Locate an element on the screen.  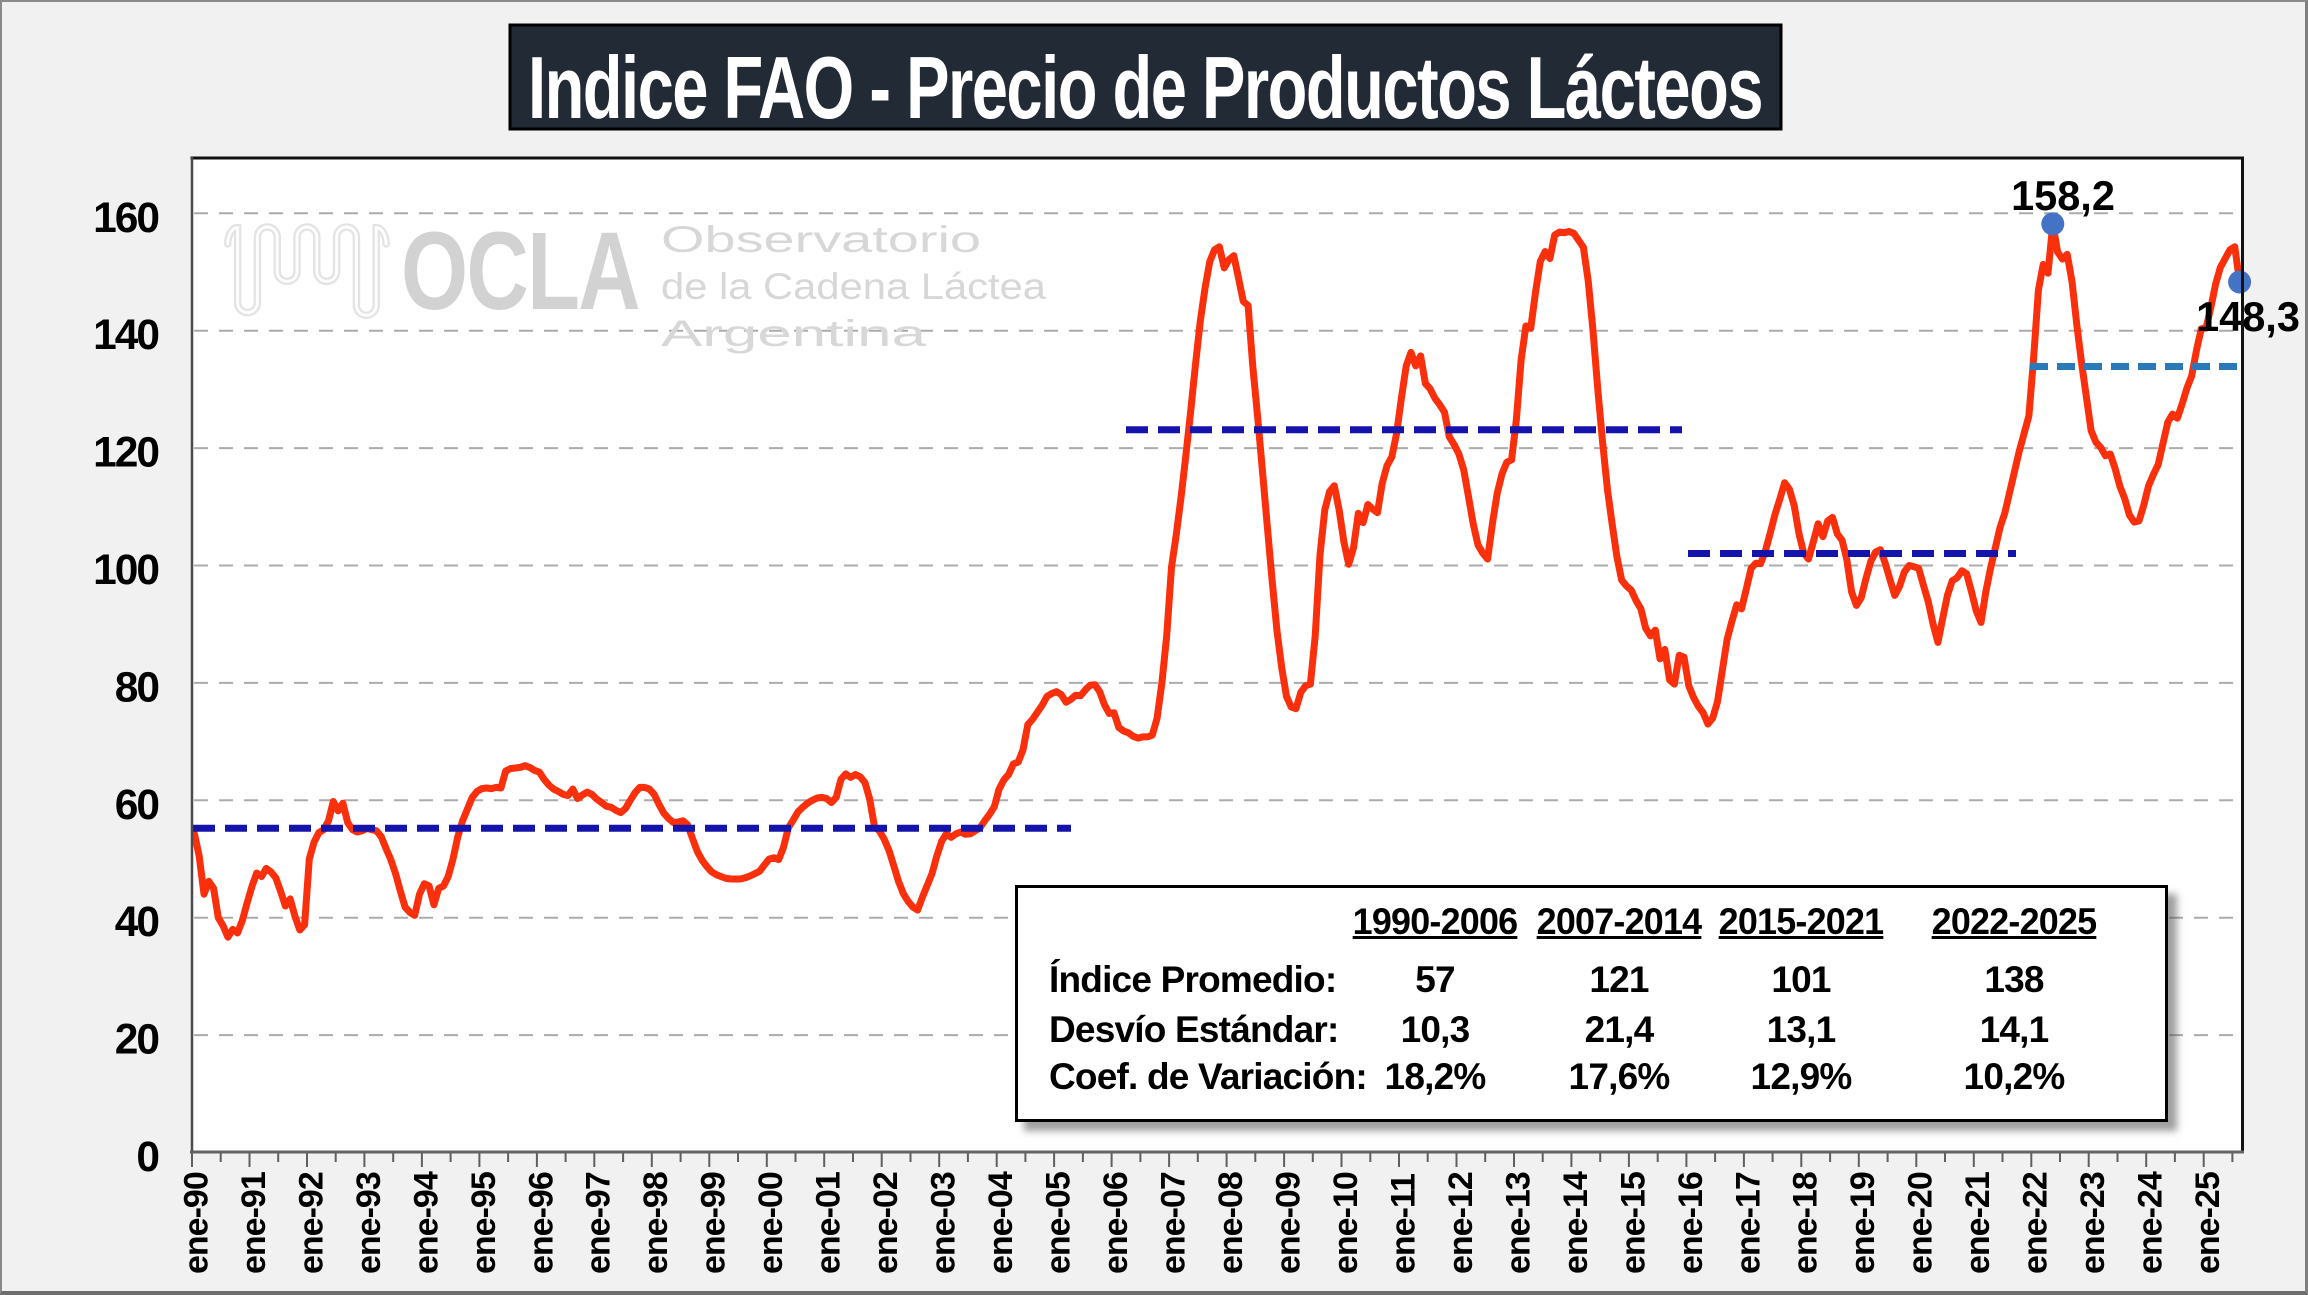
svg-text: ene-94 is located at coordinates (426, 1222).